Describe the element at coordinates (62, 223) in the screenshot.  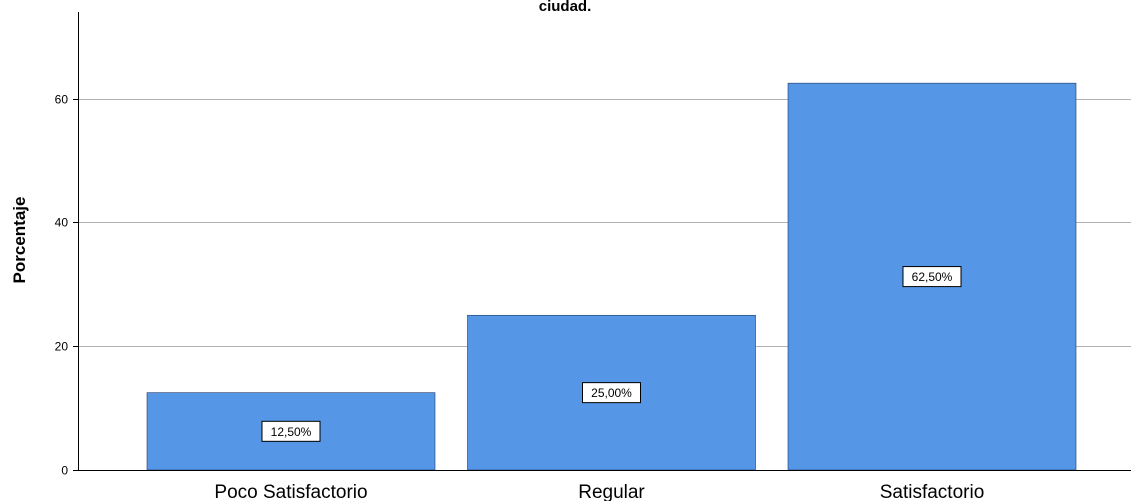
I see `y-tick-label: 40` at that location.